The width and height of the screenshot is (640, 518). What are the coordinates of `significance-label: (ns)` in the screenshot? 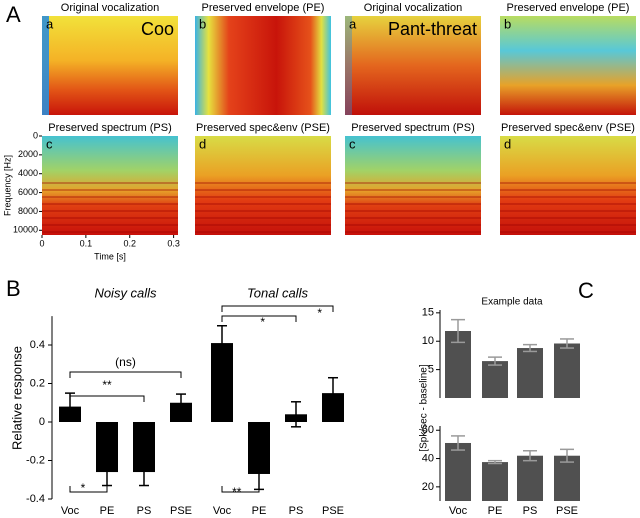 It's located at (125, 362).